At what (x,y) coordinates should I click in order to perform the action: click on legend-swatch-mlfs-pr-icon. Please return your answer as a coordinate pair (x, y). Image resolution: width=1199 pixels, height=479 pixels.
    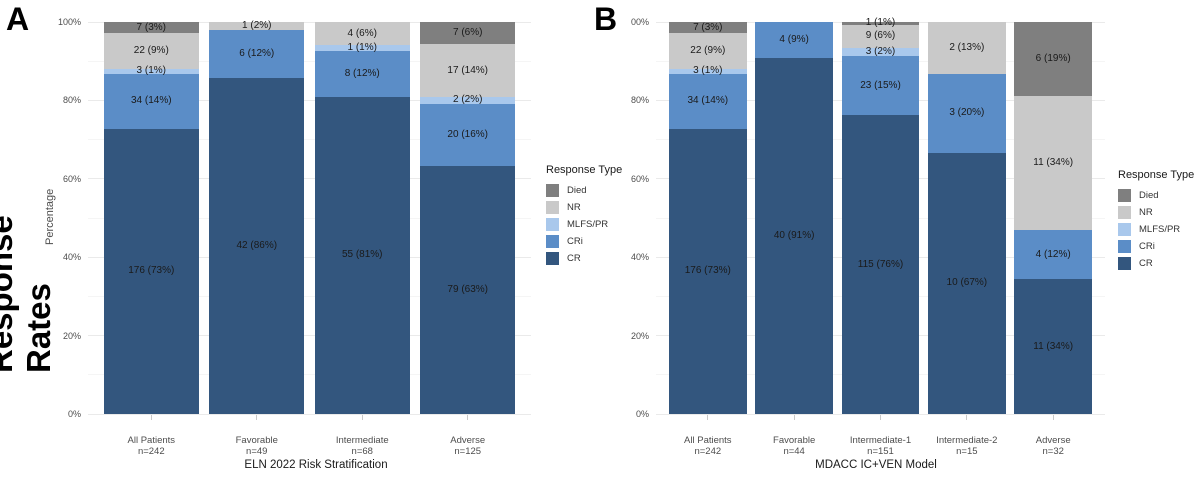
    Looking at the image, I should click on (552, 224).